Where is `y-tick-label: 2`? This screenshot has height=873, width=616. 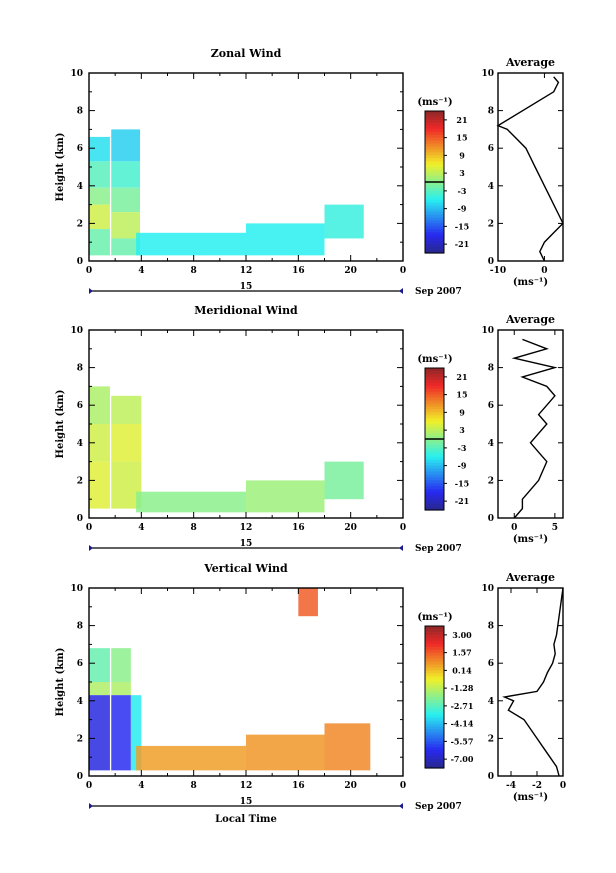
y-tick-label: 2 is located at coordinates (80, 224).